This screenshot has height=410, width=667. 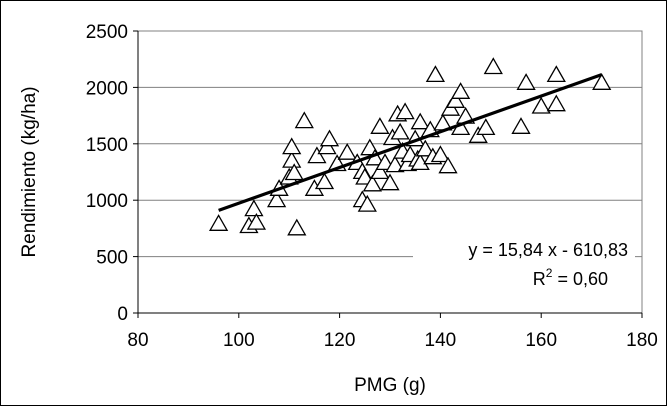 I want to click on r-squared-value: = 0,60, so click(x=580, y=279).